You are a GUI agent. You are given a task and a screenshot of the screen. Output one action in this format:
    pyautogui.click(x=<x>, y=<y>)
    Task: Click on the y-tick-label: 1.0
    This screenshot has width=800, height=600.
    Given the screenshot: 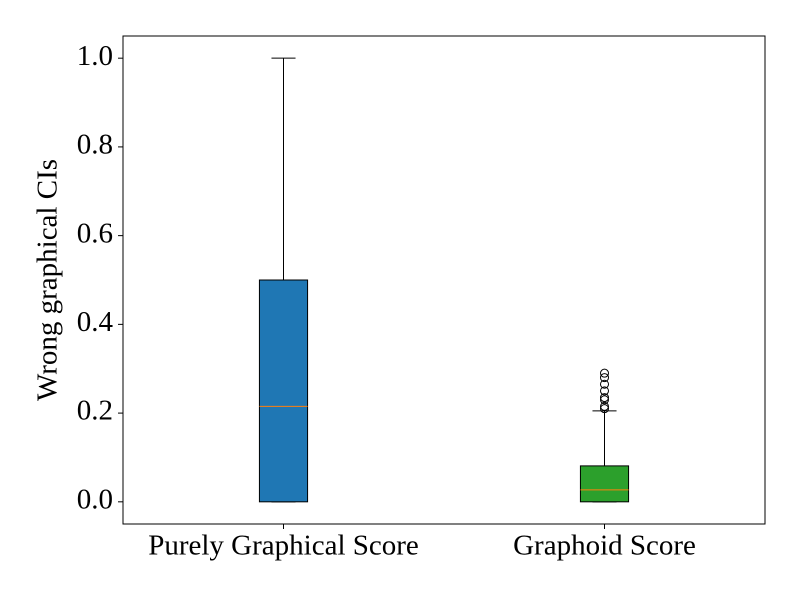 What is the action you would take?
    pyautogui.click(x=95, y=56)
    